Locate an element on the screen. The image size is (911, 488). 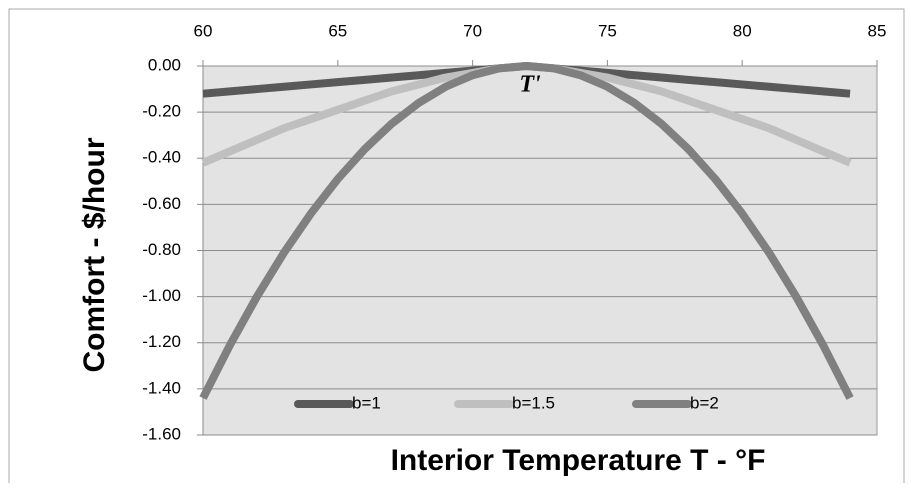
x-axis-label: Interior Temperature T - °F is located at coordinates (578, 460).